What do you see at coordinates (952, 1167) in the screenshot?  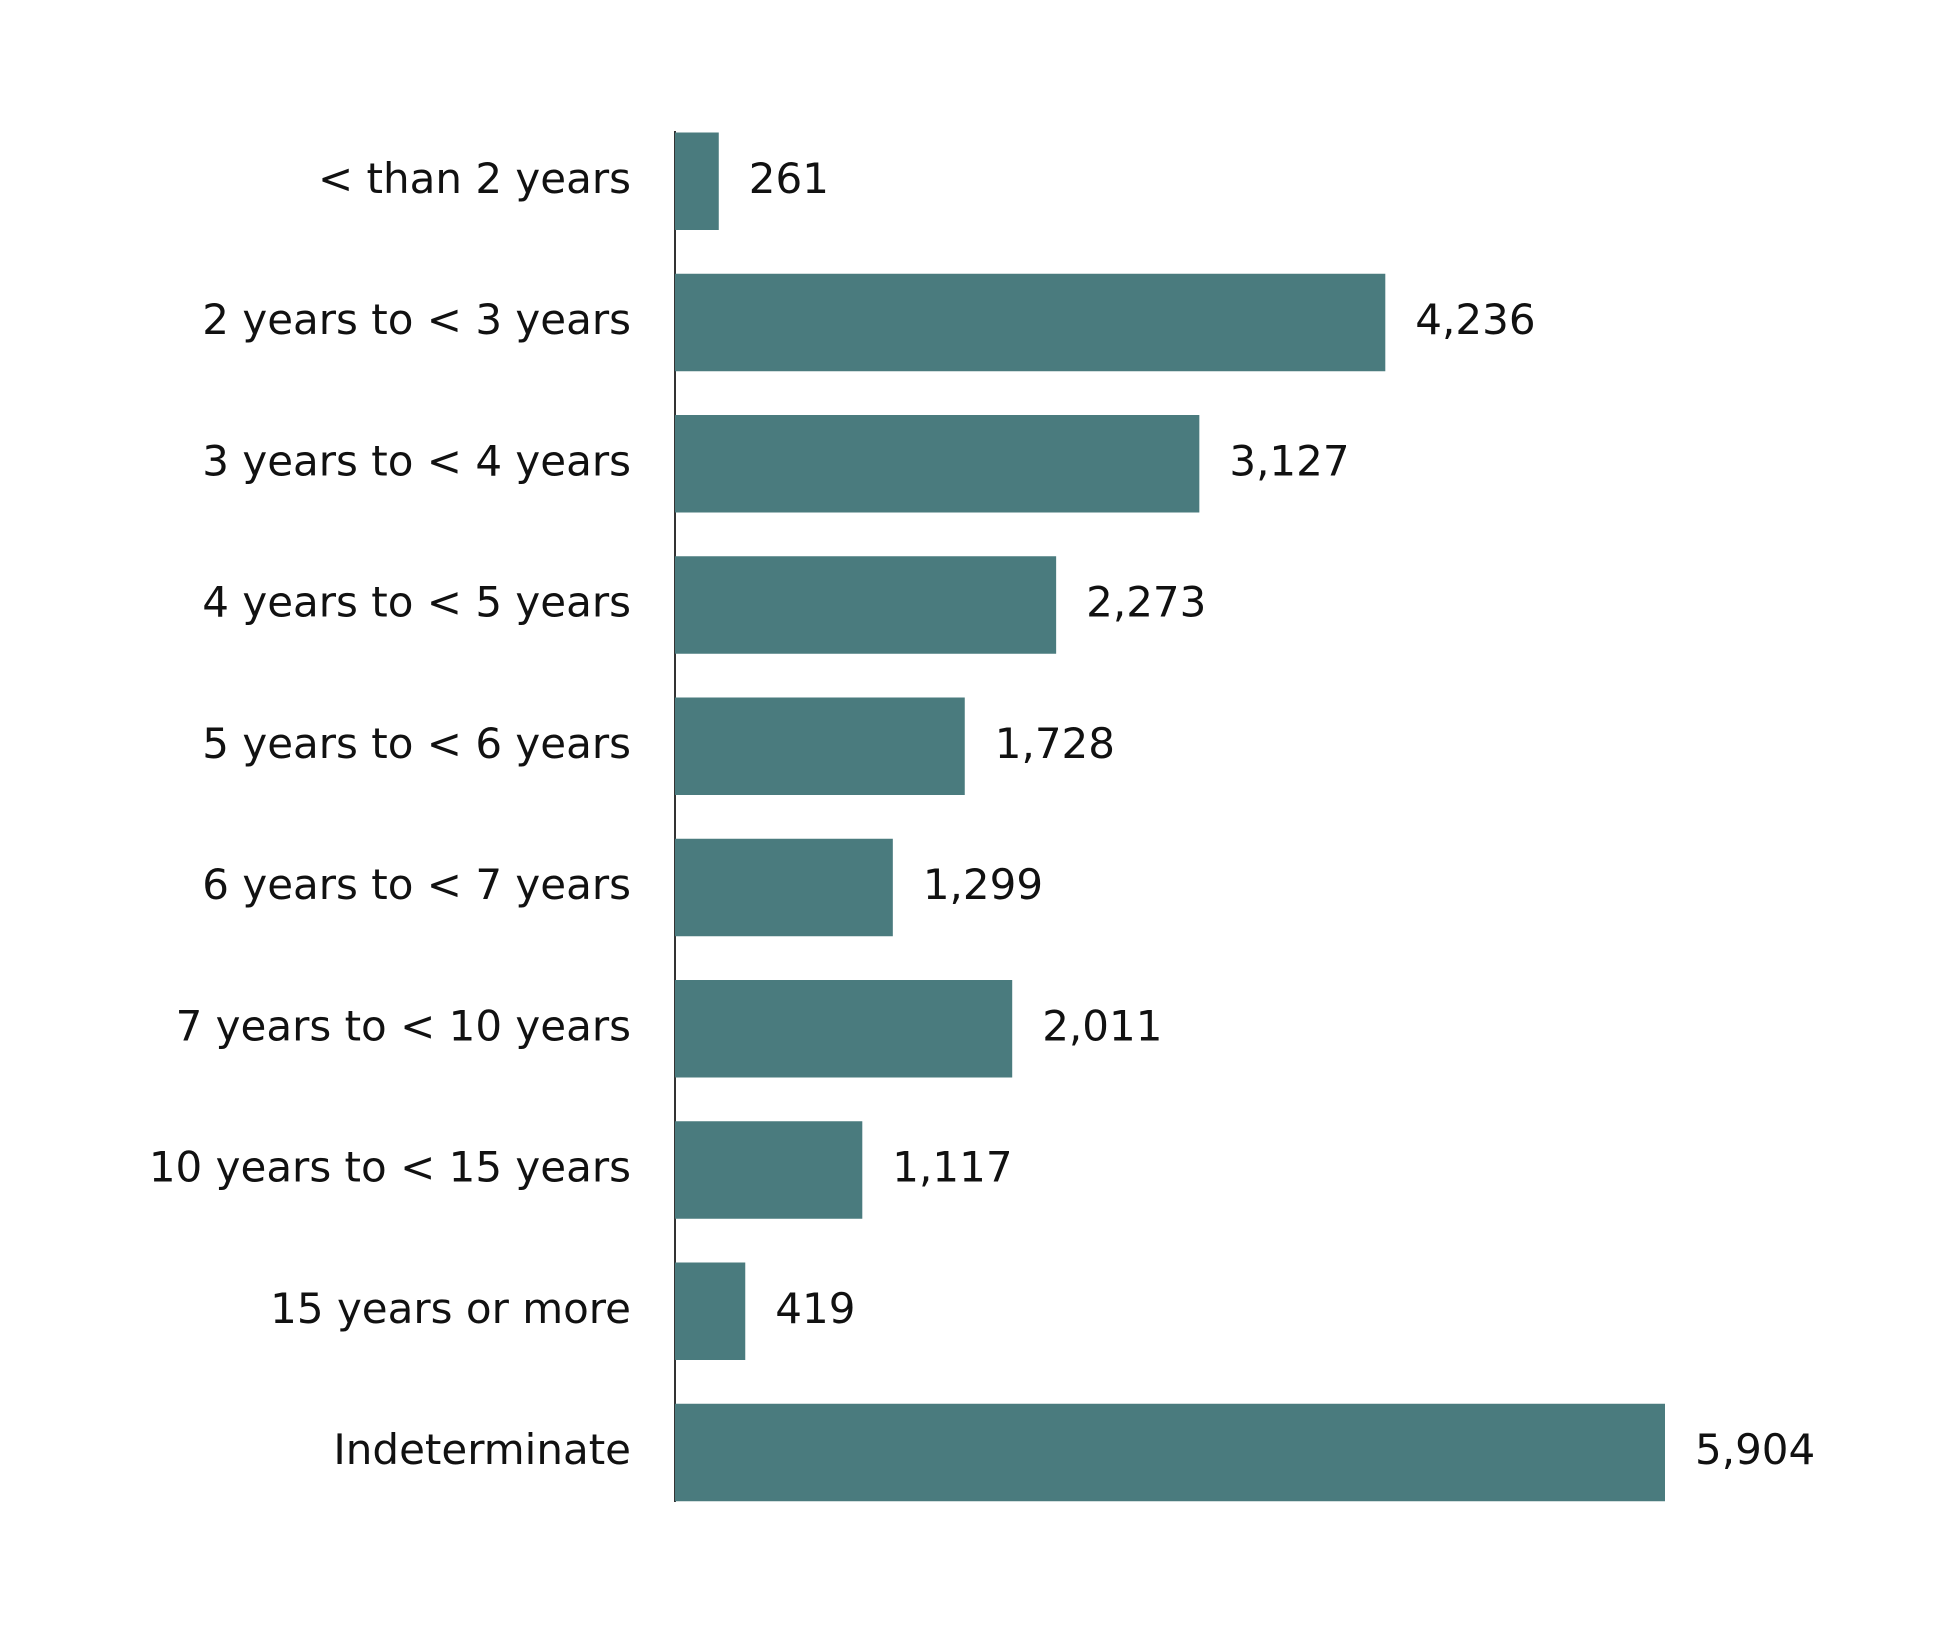 I see `value-label: 1,117` at bounding box center [952, 1167].